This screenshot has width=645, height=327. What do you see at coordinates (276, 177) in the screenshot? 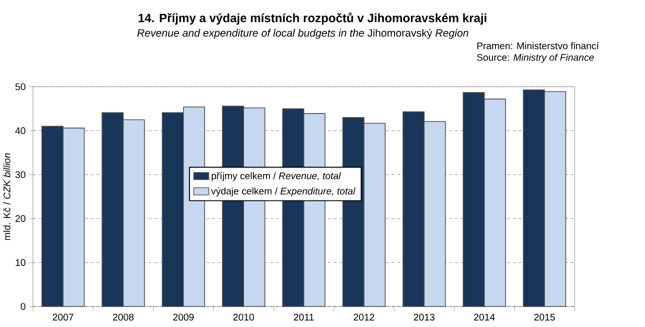
I see `legend-label: příjmy celkem / Revenue, total` at bounding box center [276, 177].